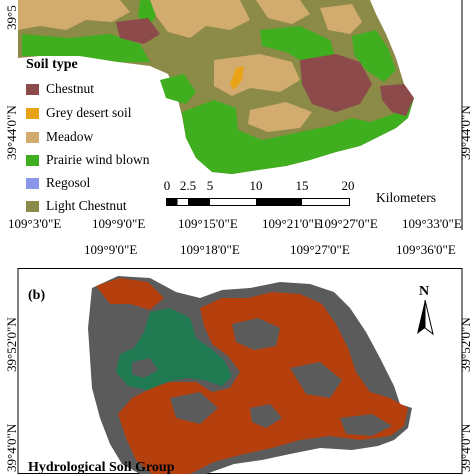  Describe the element at coordinates (348, 185) in the screenshot. I see `scale-tick-label: 20` at that location.